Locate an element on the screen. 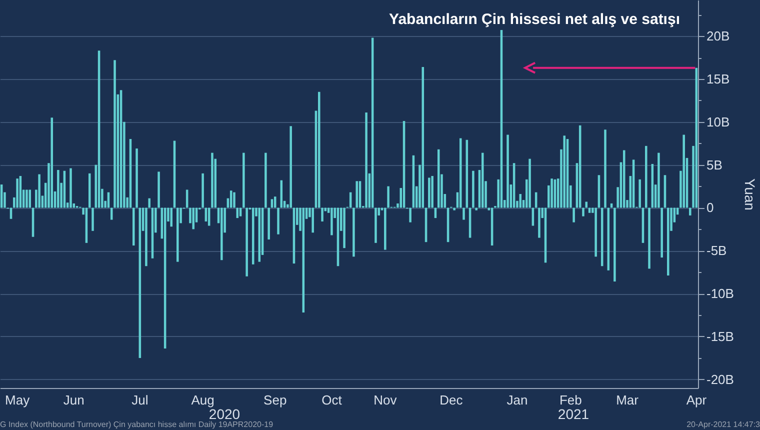 The height and width of the screenshot is (430, 760). text: 20-Apr-2021 14:47:3 is located at coordinates (723, 424).